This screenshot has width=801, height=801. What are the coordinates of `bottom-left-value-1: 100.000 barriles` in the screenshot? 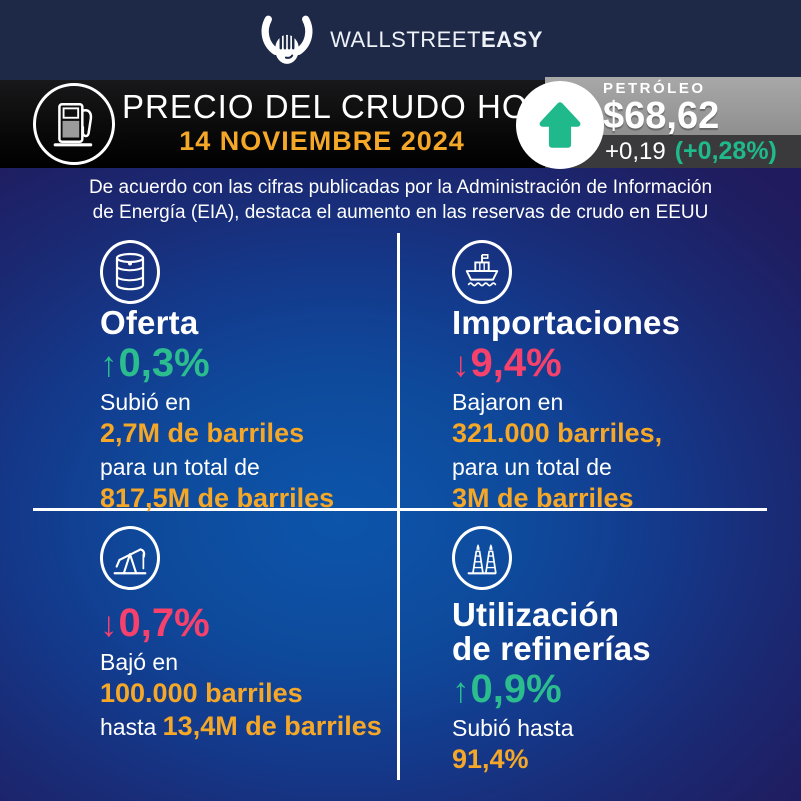 It's located at (201, 693).